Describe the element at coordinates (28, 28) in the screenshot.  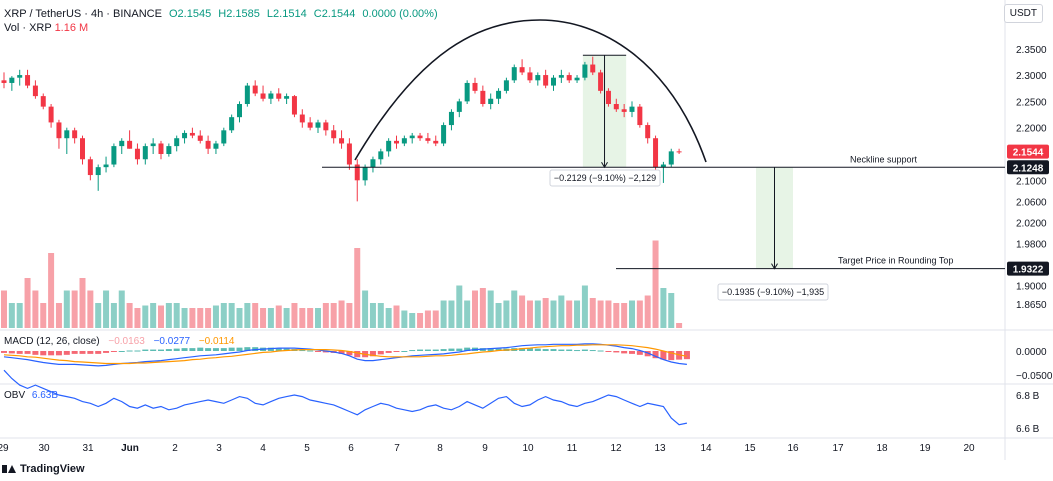
I see `volume-label: Vol · XRP` at that location.